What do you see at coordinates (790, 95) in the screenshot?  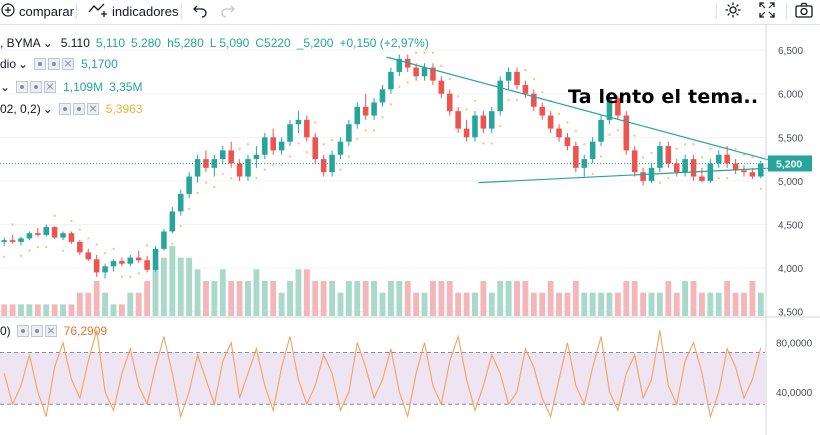 I see `price-tick-label: 6,000` at bounding box center [790, 95].